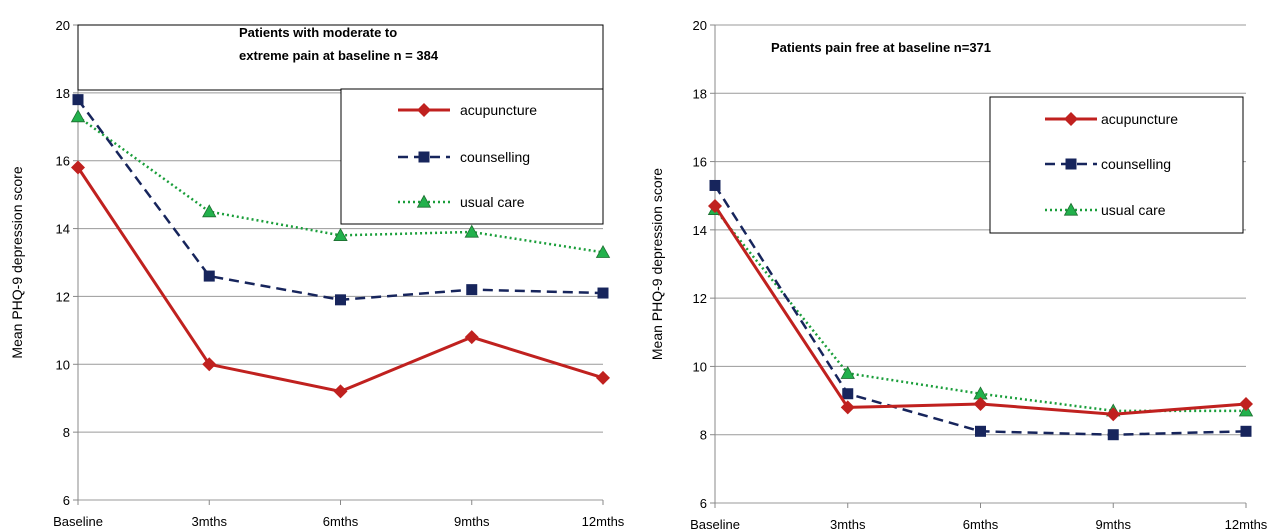 This screenshot has width=1271, height=530. I want to click on chart-title-line: Patients pain free at baseline n=371, so click(881, 47).